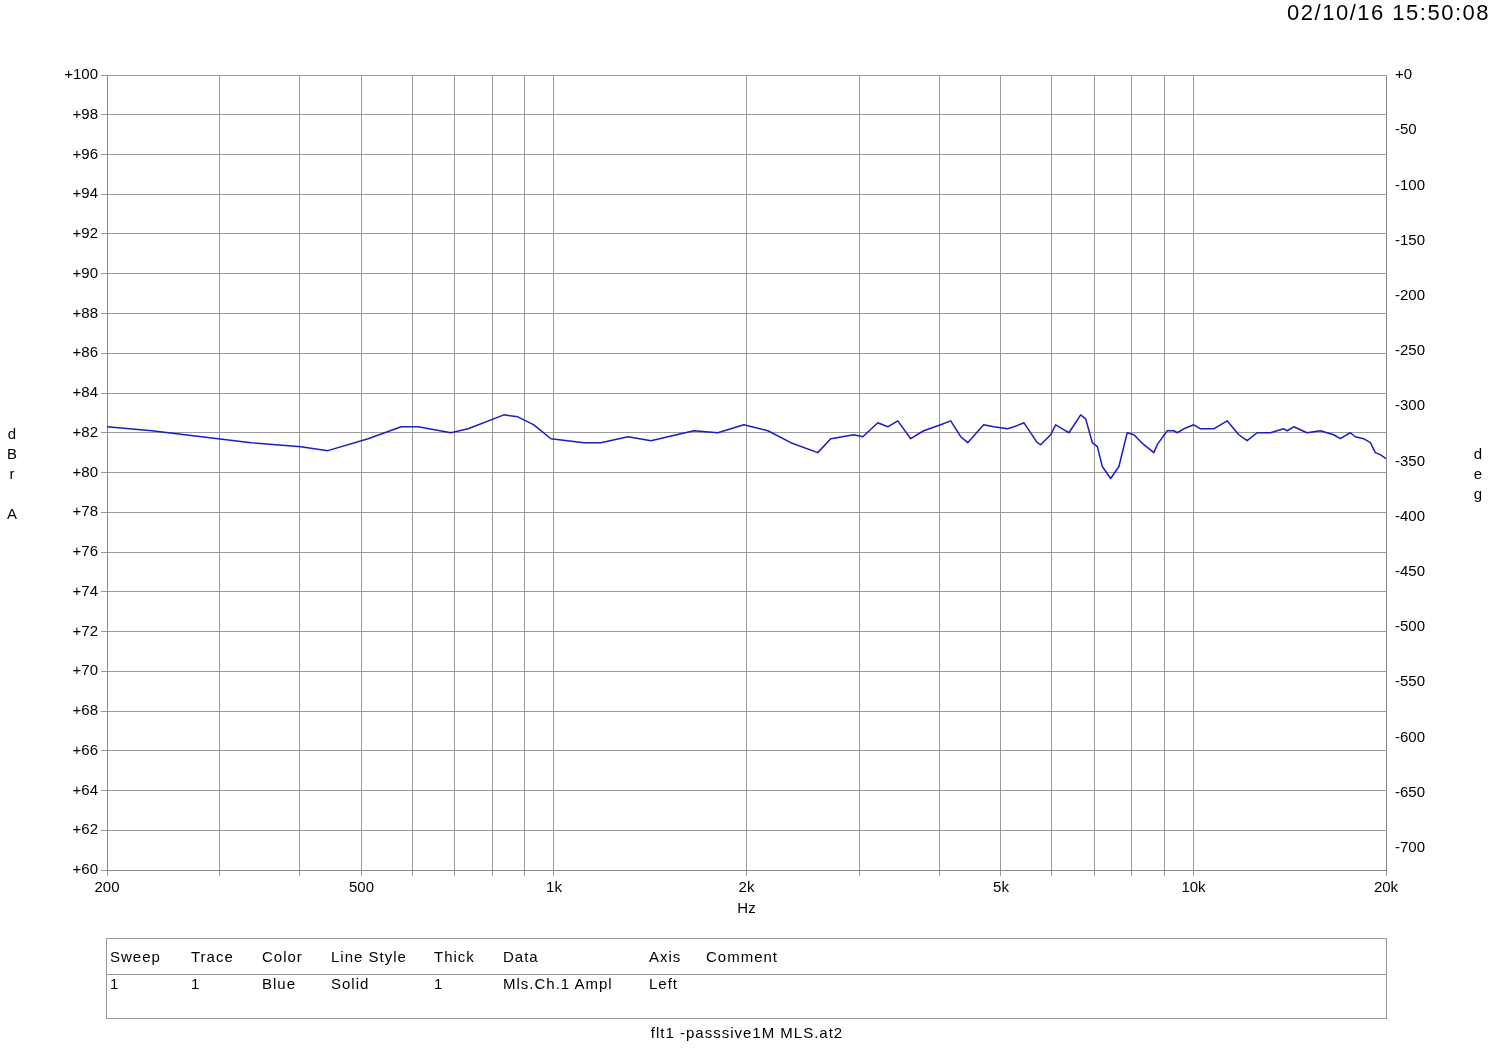 This screenshot has height=1050, width=1494. What do you see at coordinates (85, 471) in the screenshot?
I see `y-tick-label: +80` at bounding box center [85, 471].